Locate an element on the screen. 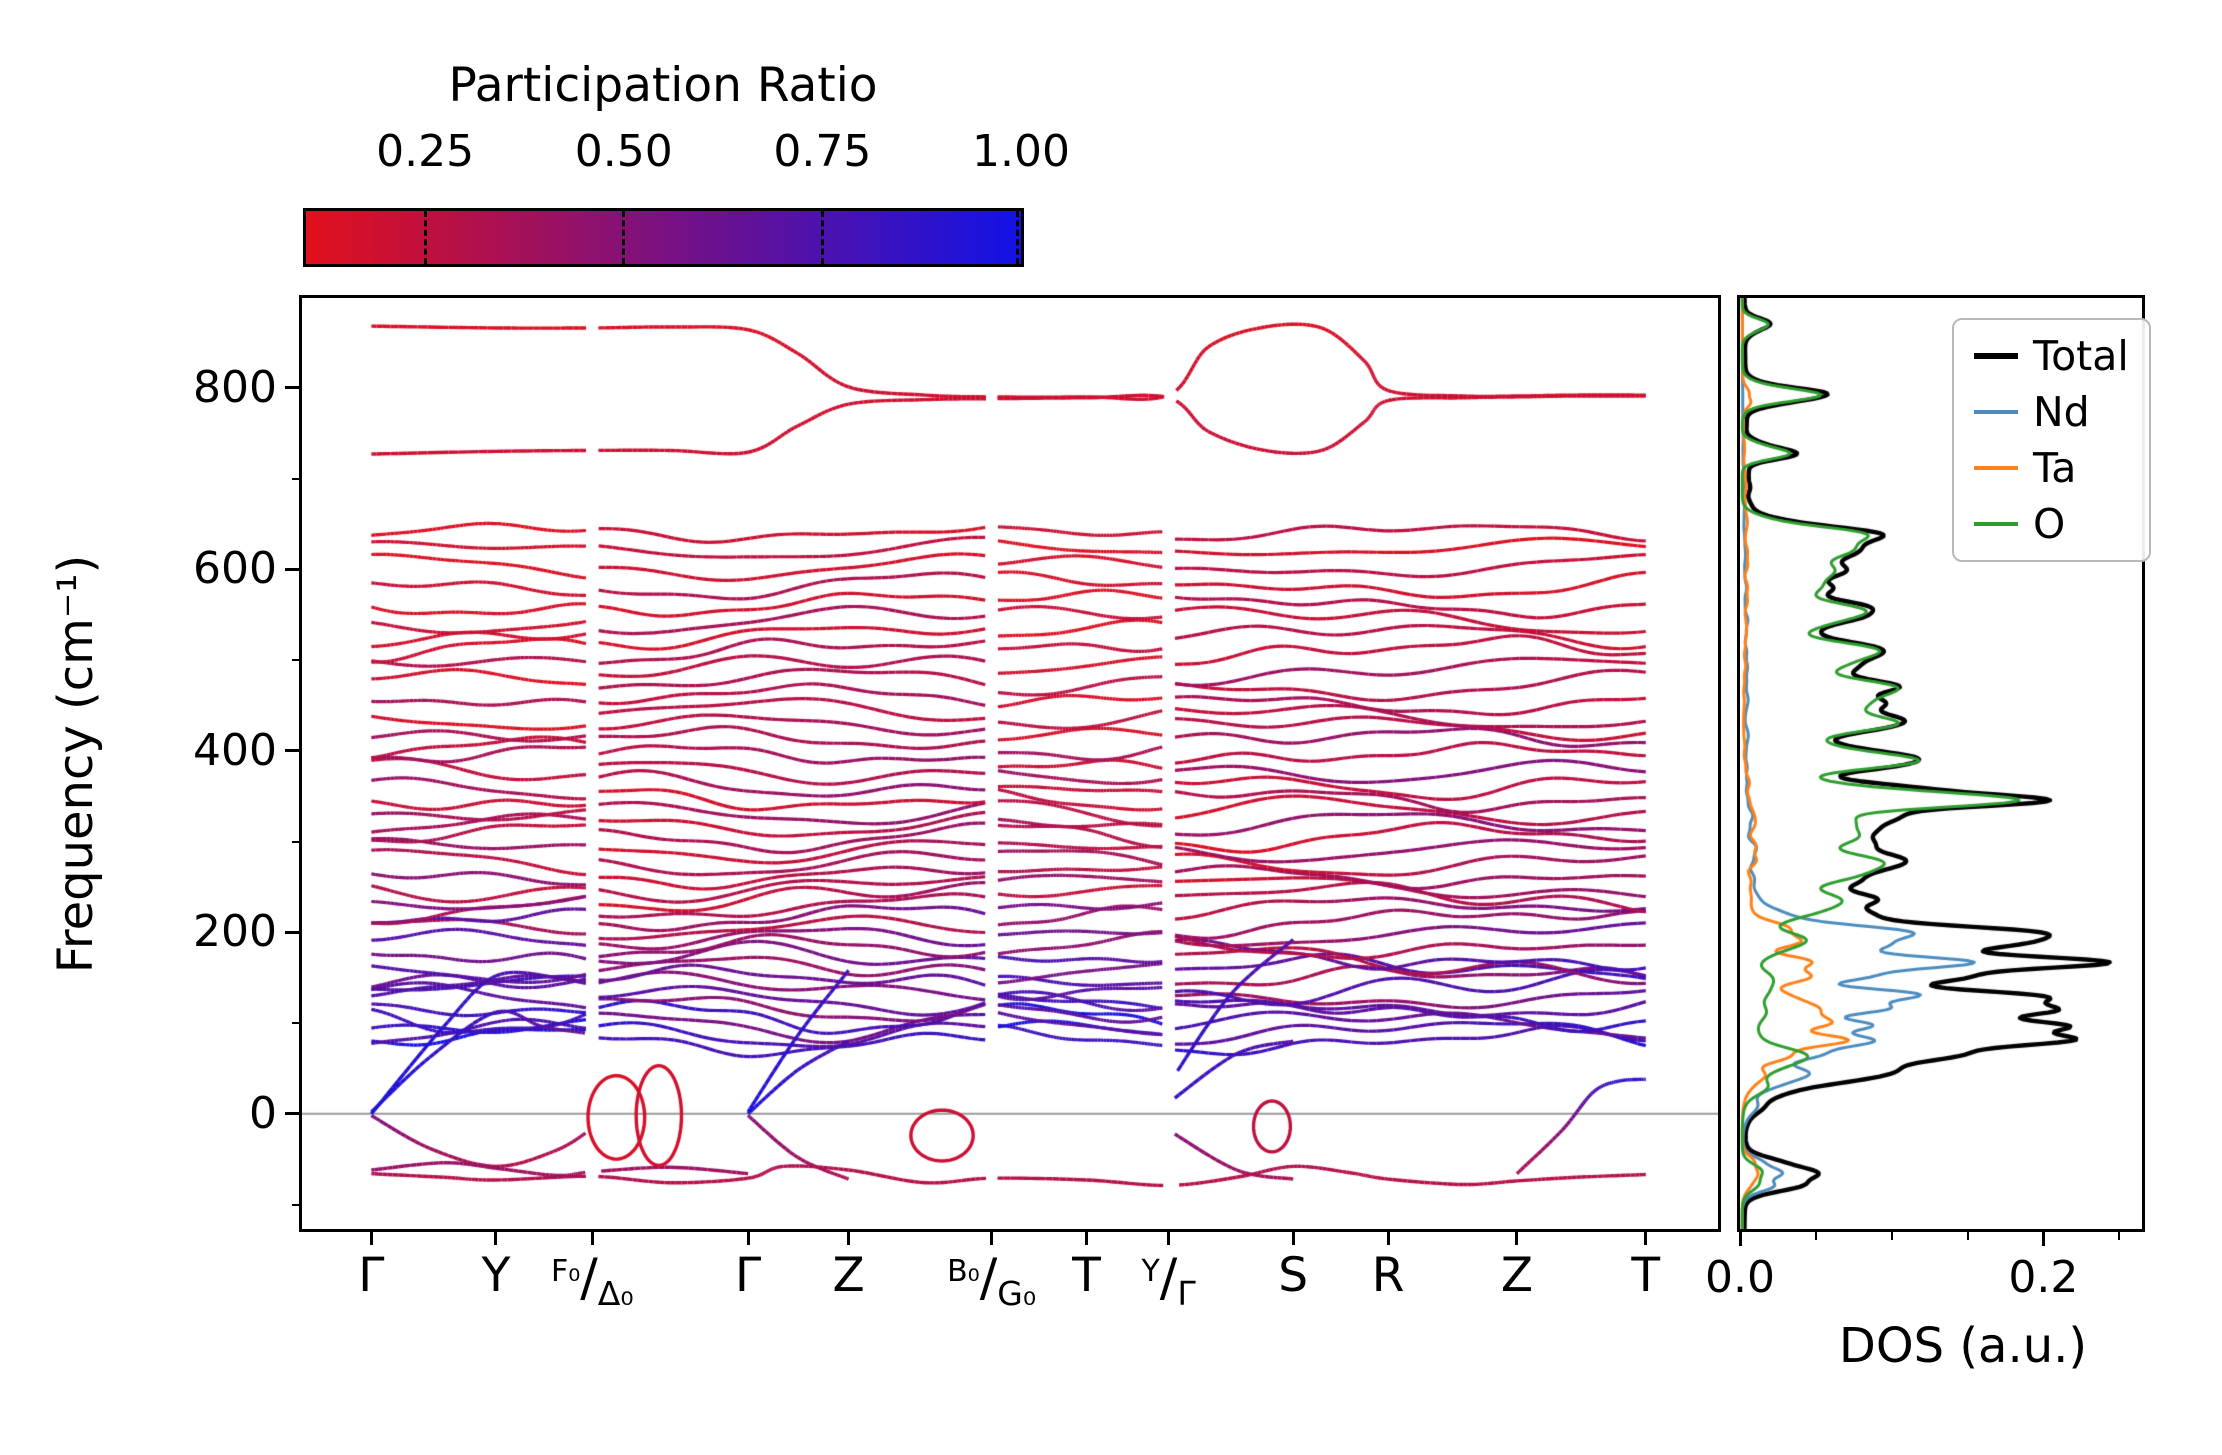  kpoint-label: S is located at coordinates (1293, 1275).